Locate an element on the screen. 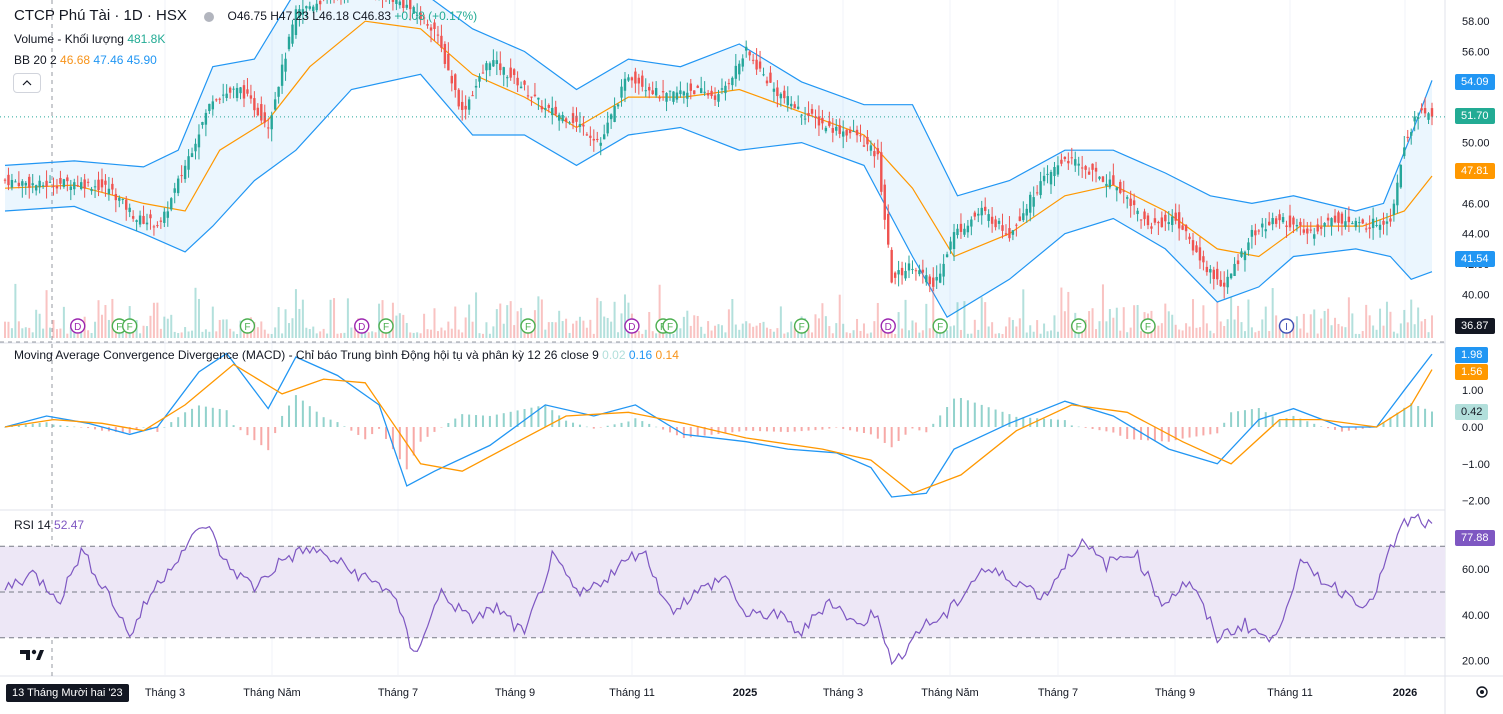 The height and width of the screenshot is (714, 1503). last-price-badge: 51.70 is located at coordinates (1475, 116).